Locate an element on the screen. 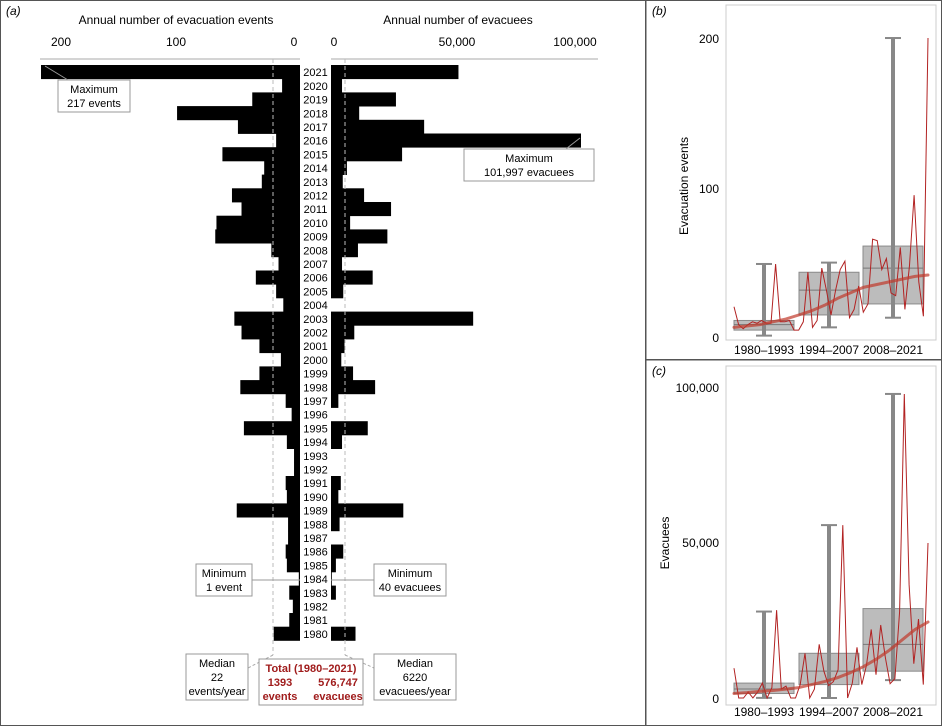  panel-c-ytick: 50,000 is located at coordinates (700, 543).